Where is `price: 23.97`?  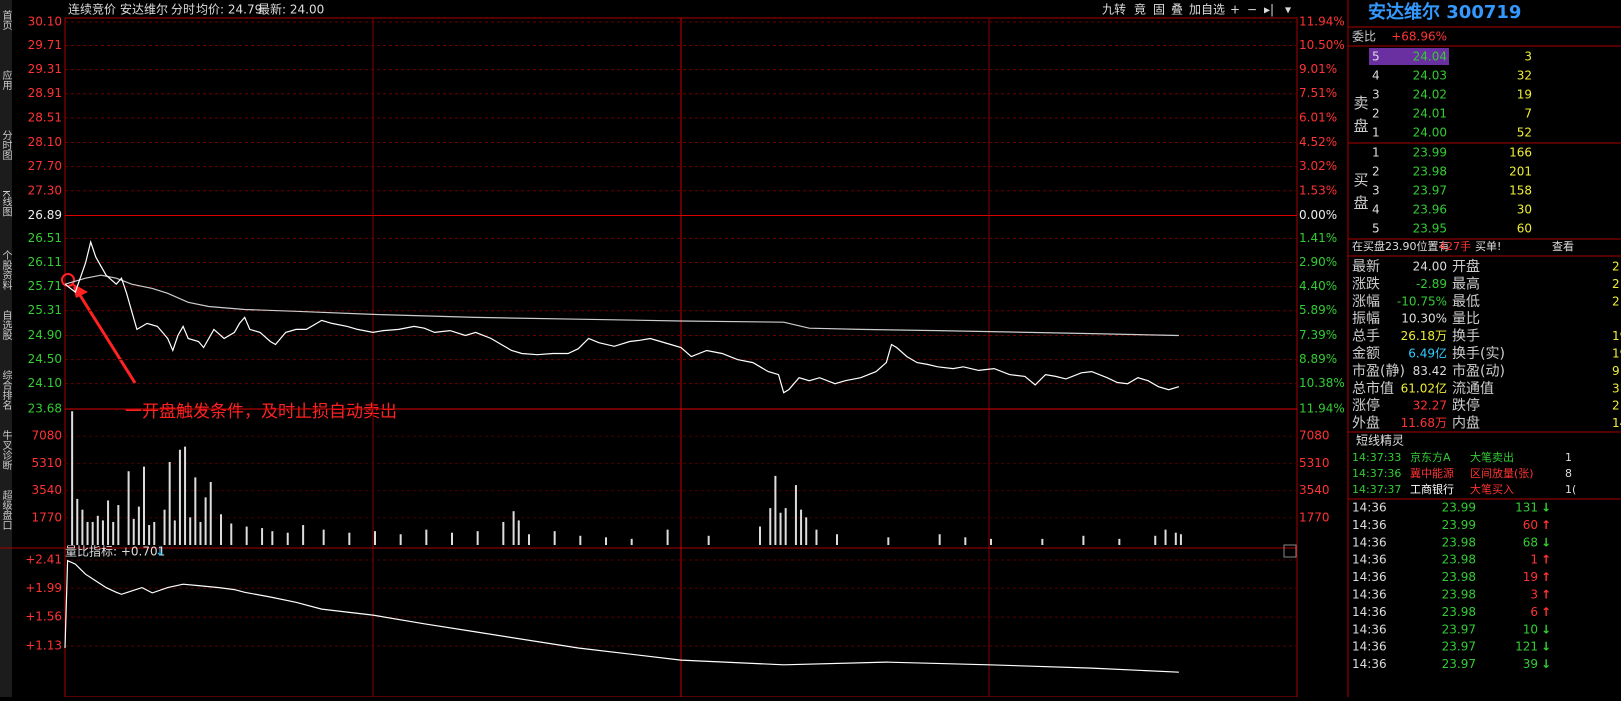 price: 23.97 is located at coordinates (1430, 191).